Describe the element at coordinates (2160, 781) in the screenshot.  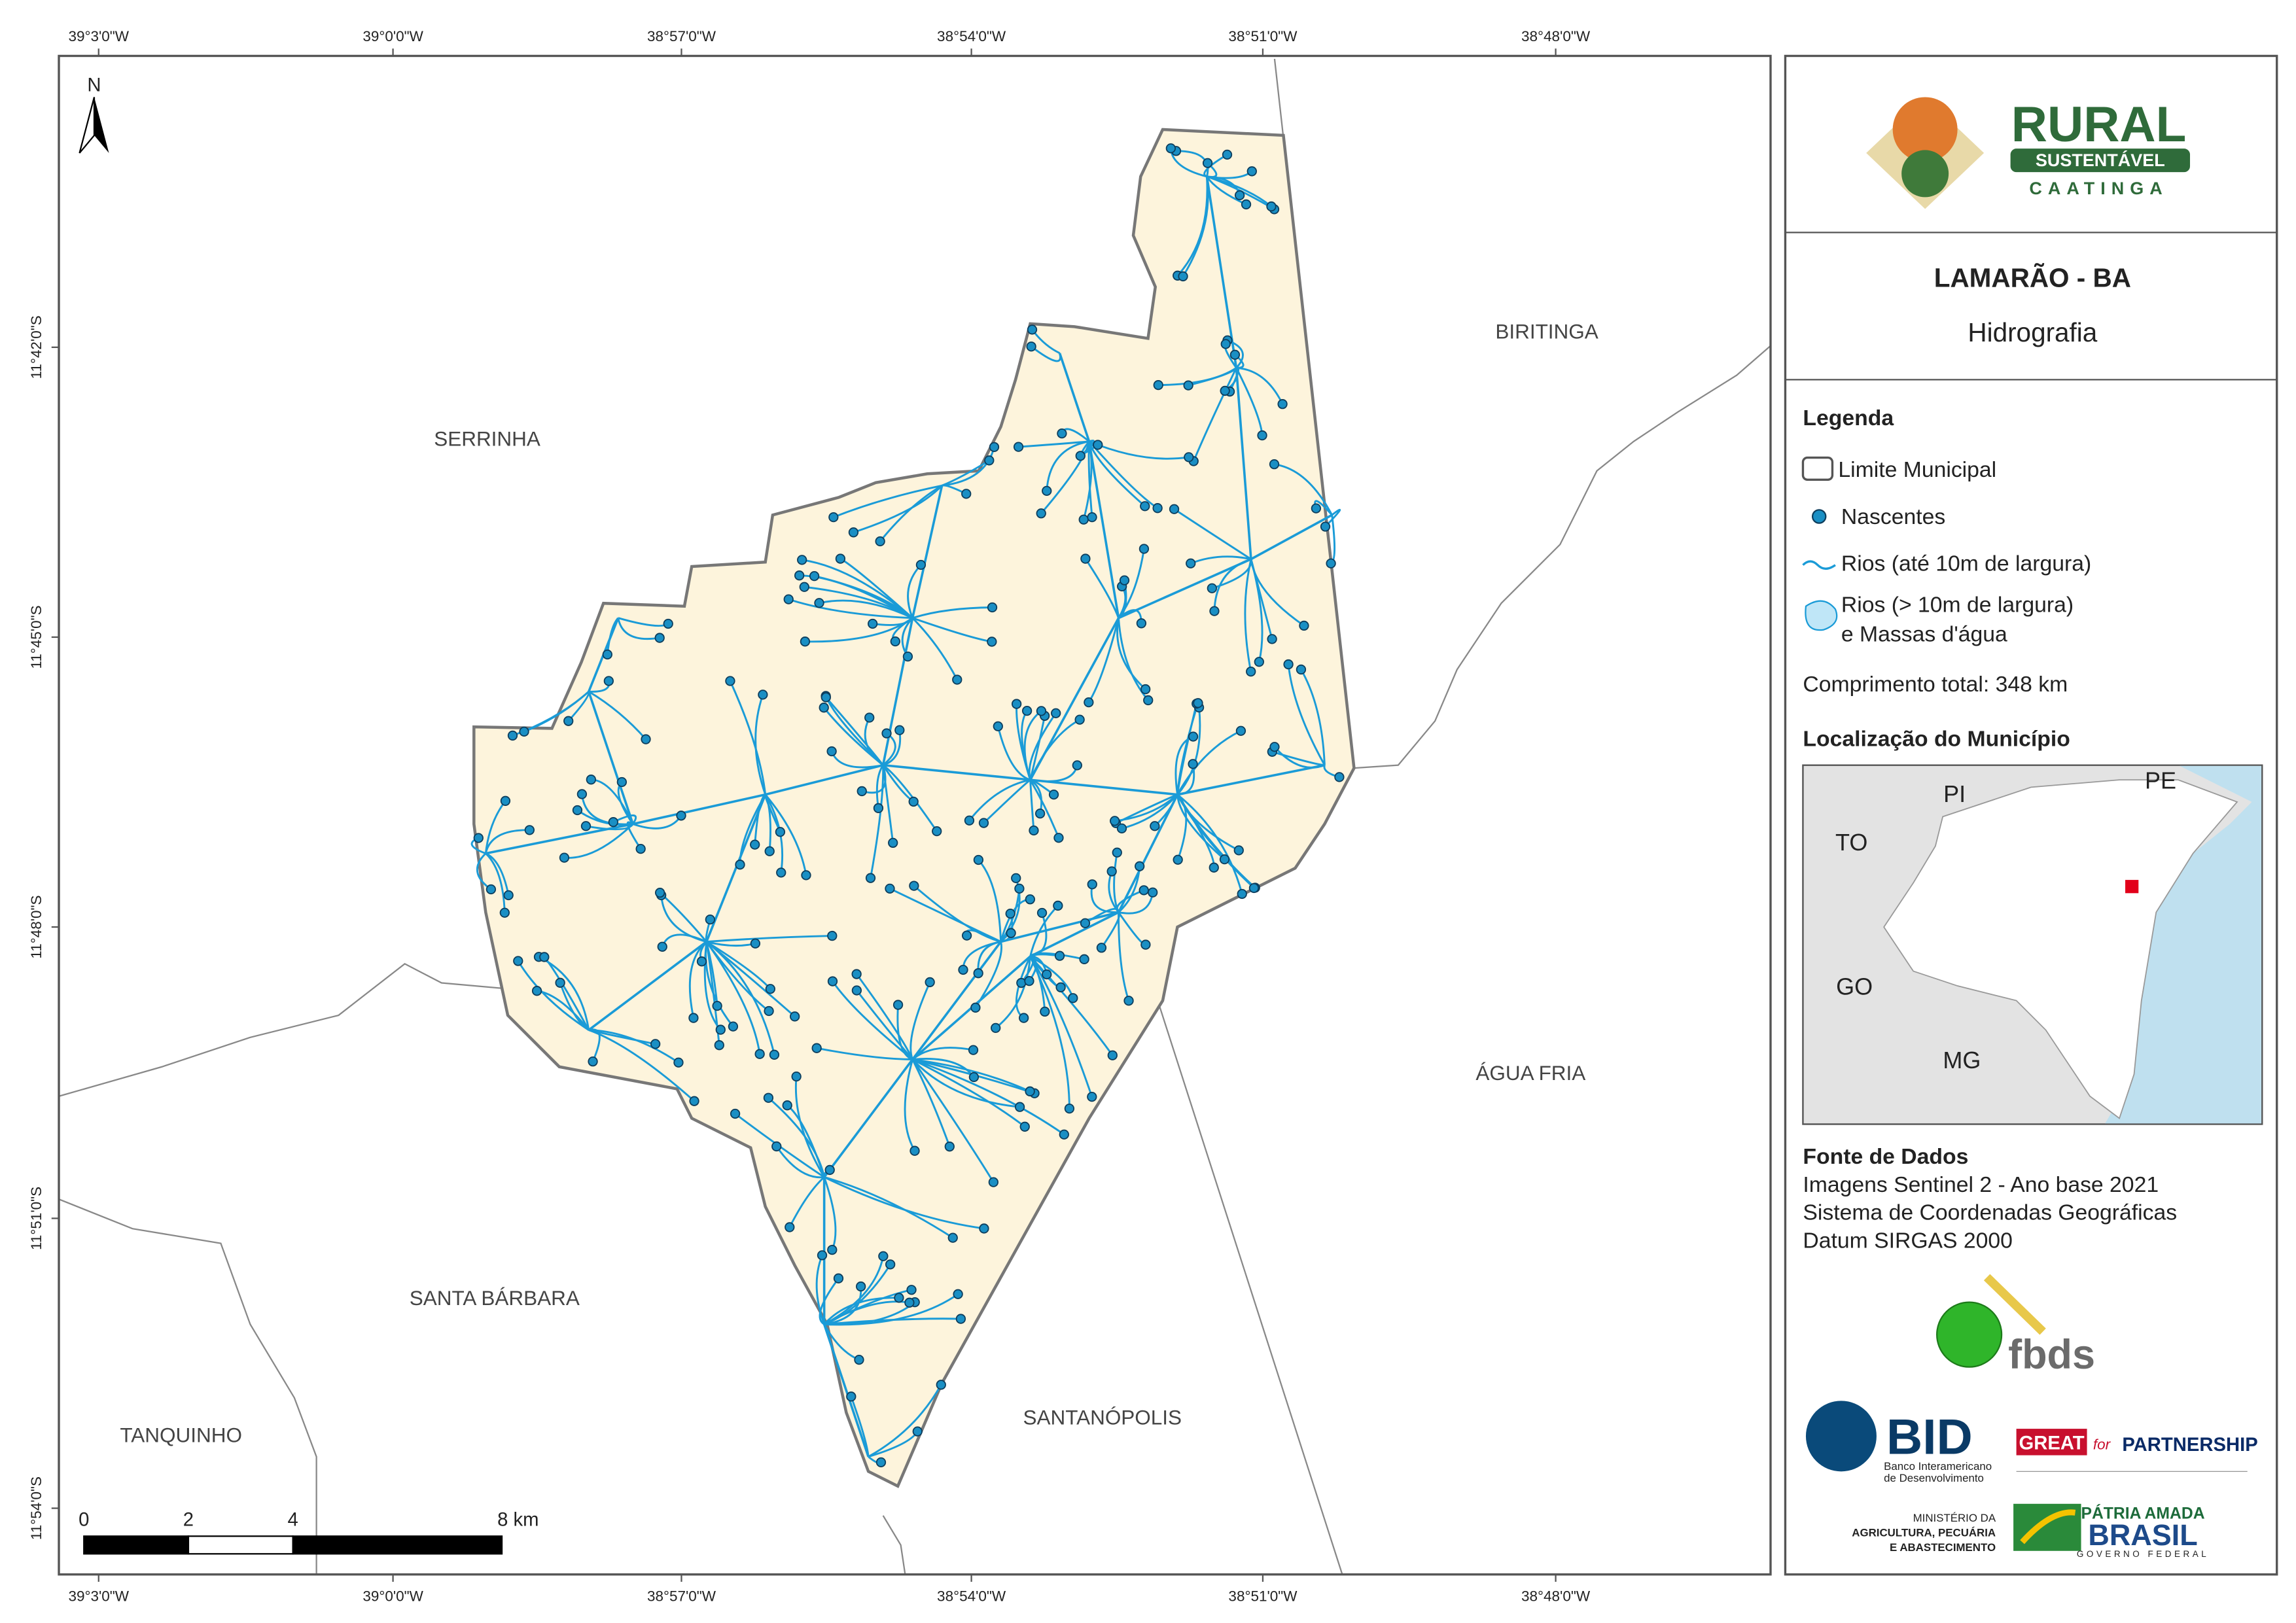
I see `state-label: PE` at that location.